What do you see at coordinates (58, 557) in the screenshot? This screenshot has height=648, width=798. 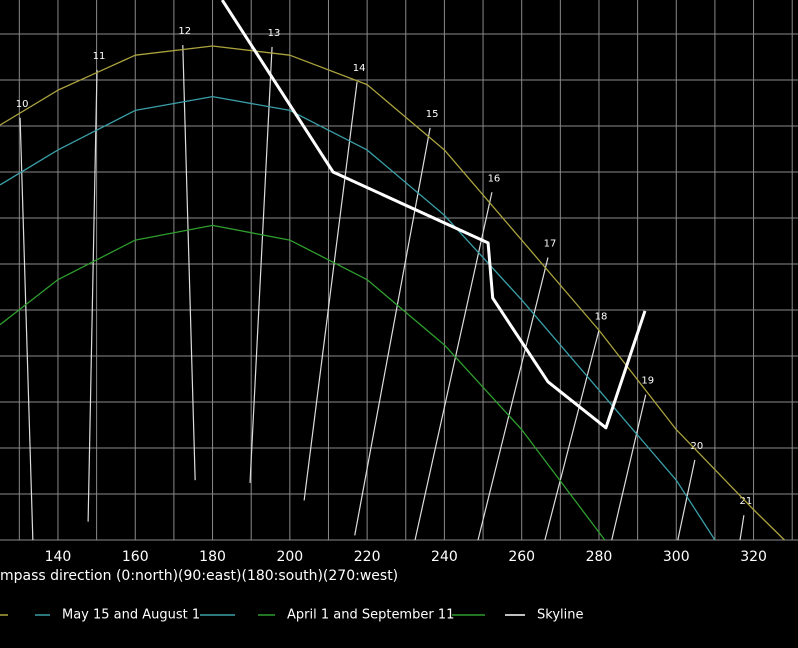 I see `x-tick-label: 140` at bounding box center [58, 557].